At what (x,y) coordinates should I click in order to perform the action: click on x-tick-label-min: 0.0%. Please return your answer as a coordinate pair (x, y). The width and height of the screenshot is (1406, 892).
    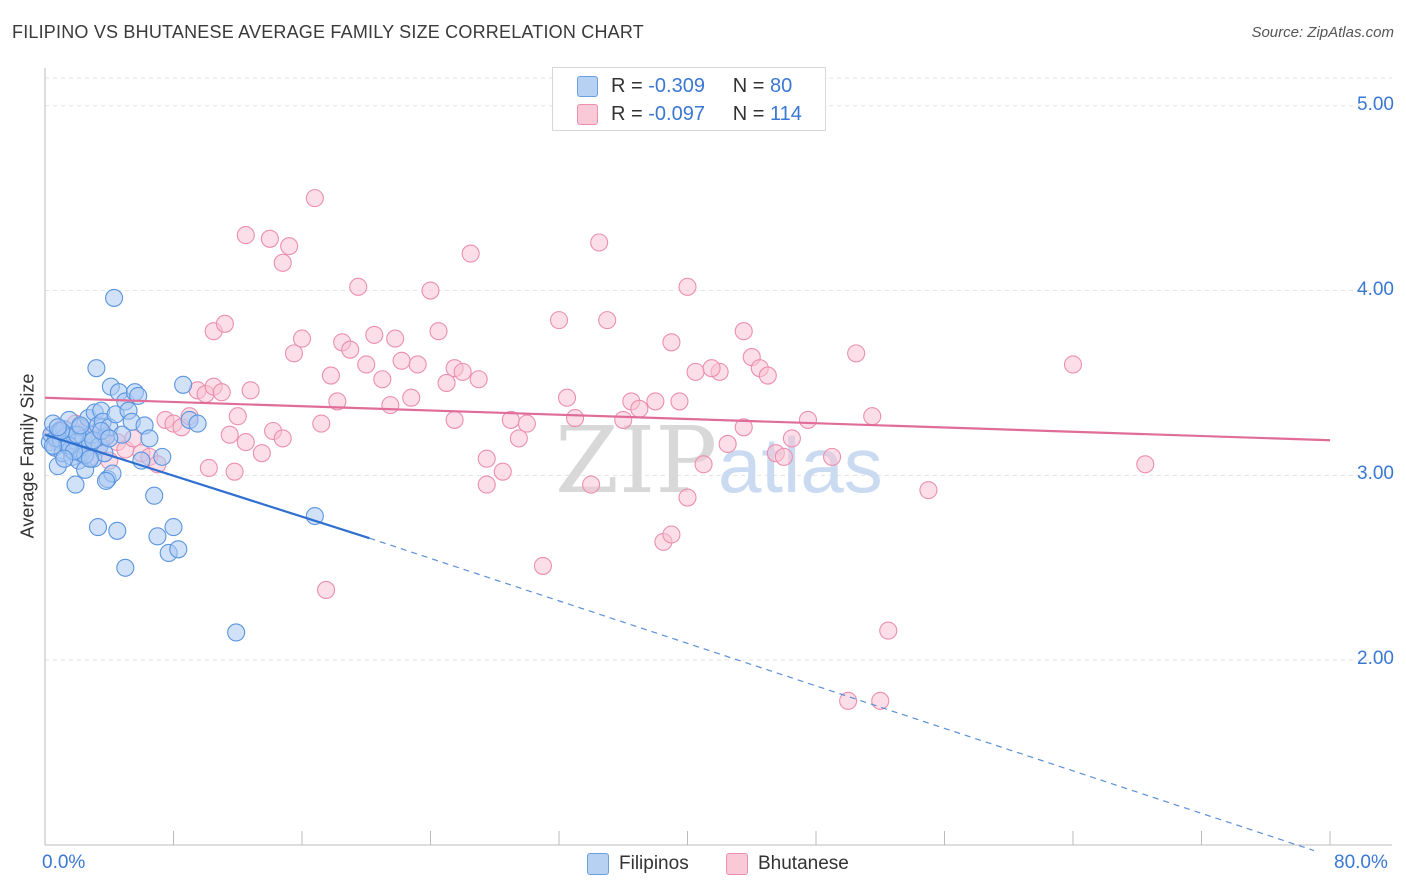
    Looking at the image, I should click on (64, 862).